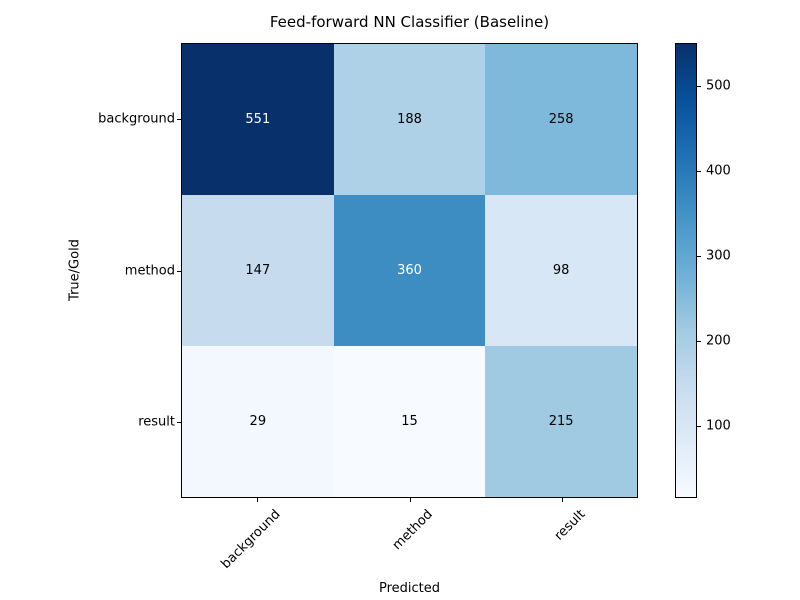  Describe the element at coordinates (156, 422) in the screenshot. I see `y-tick-label: result` at that location.